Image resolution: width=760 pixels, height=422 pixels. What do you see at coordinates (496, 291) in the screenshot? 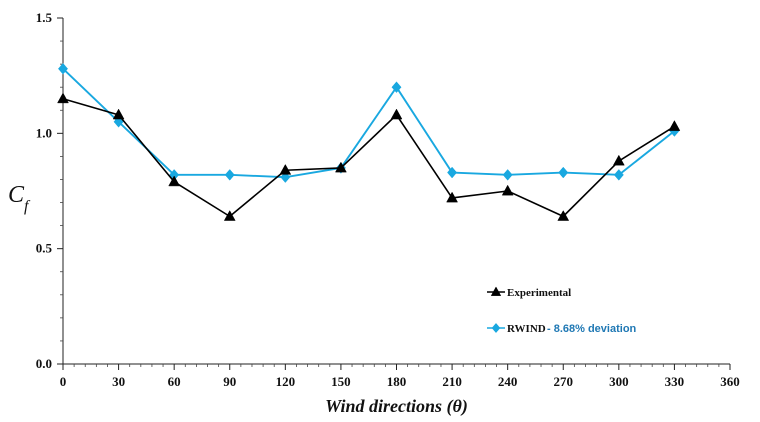
I see `experimental-legend-marker` at bounding box center [496, 291].